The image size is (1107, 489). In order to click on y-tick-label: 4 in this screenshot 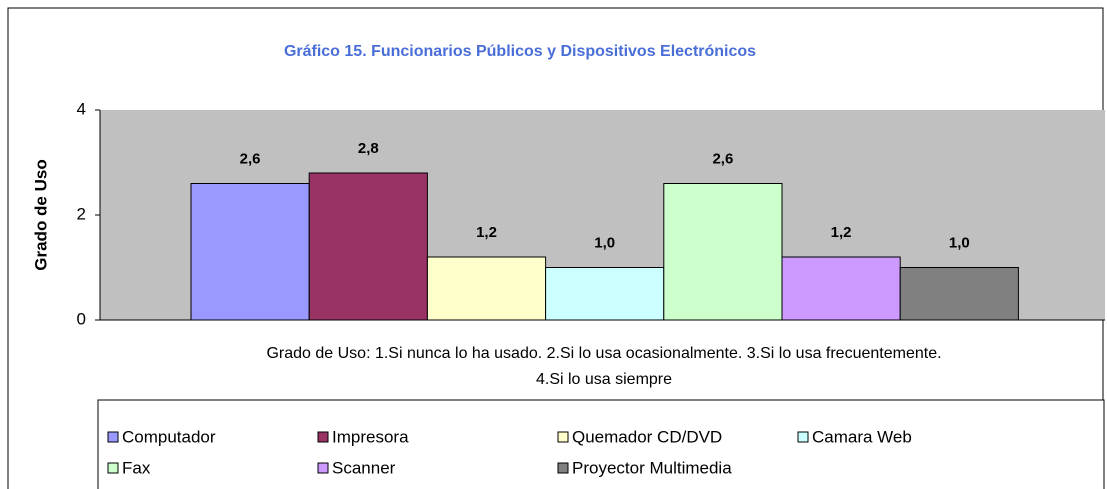, I will do `click(81, 108)`.